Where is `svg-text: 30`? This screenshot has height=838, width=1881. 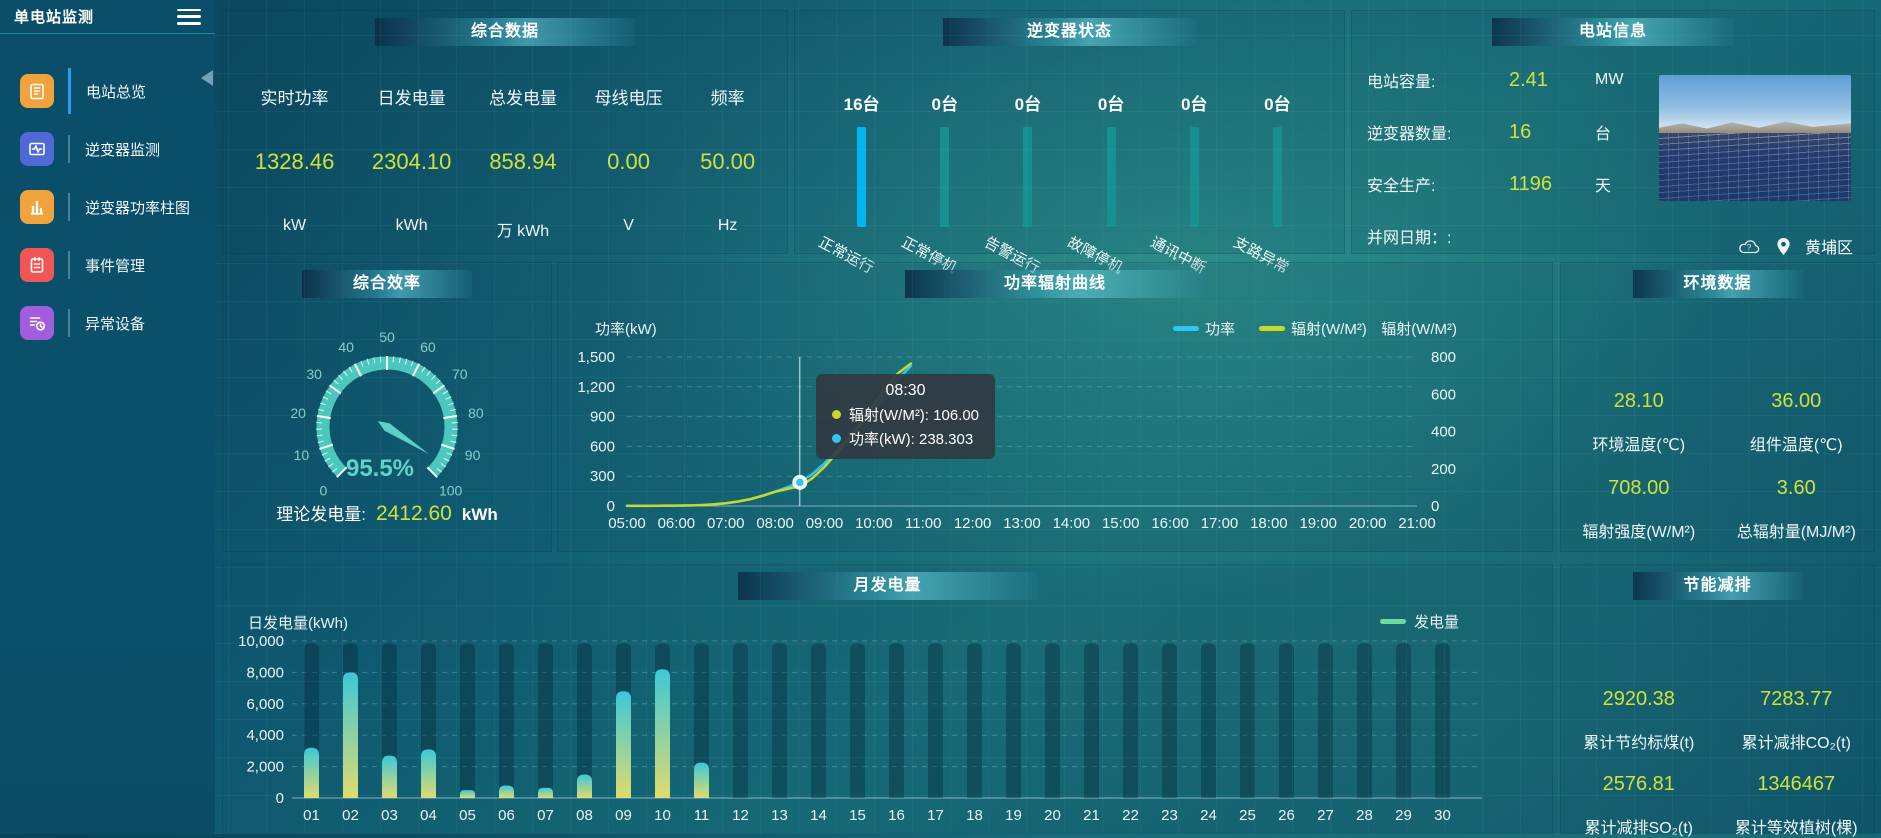 svg-text: 30 is located at coordinates (1442, 815).